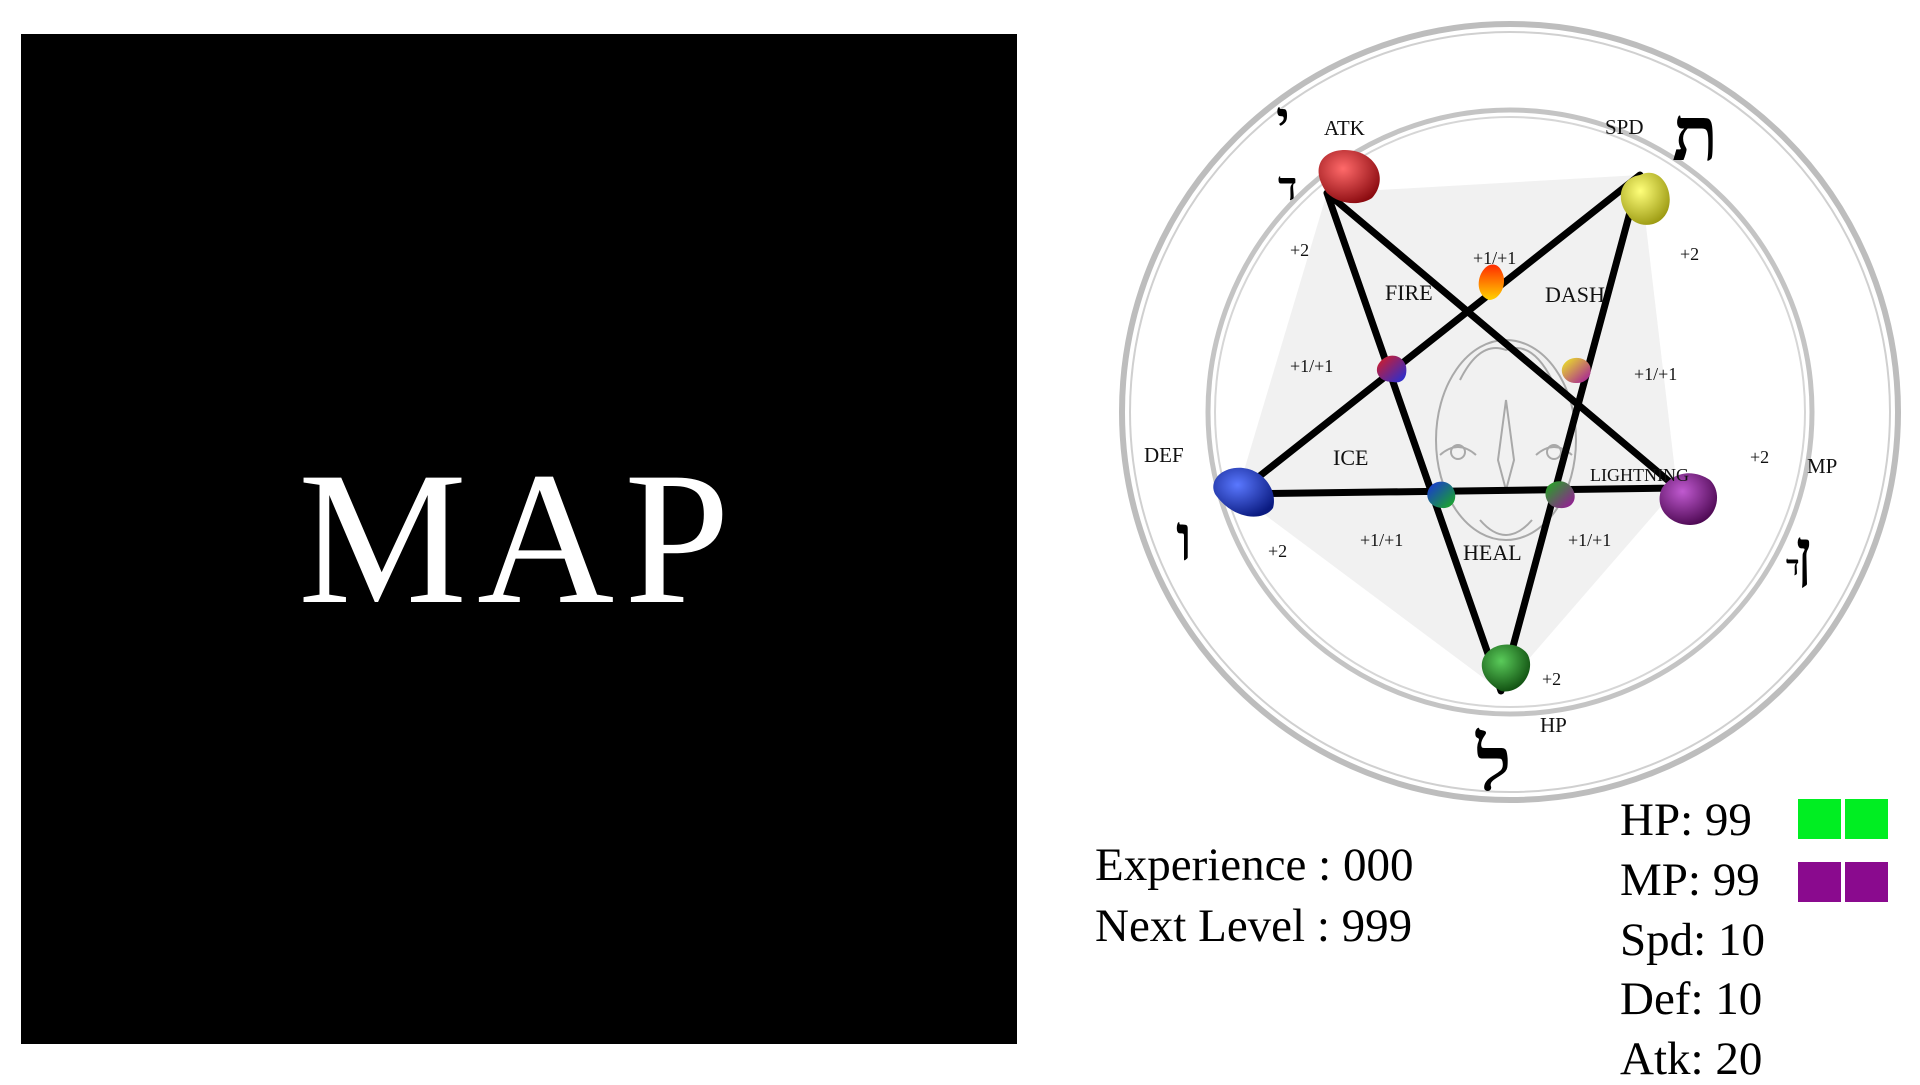 This screenshot has width=1920, height=1085. What do you see at coordinates (1184, 538) in the screenshot?
I see `glyph-def: ו` at bounding box center [1184, 538].